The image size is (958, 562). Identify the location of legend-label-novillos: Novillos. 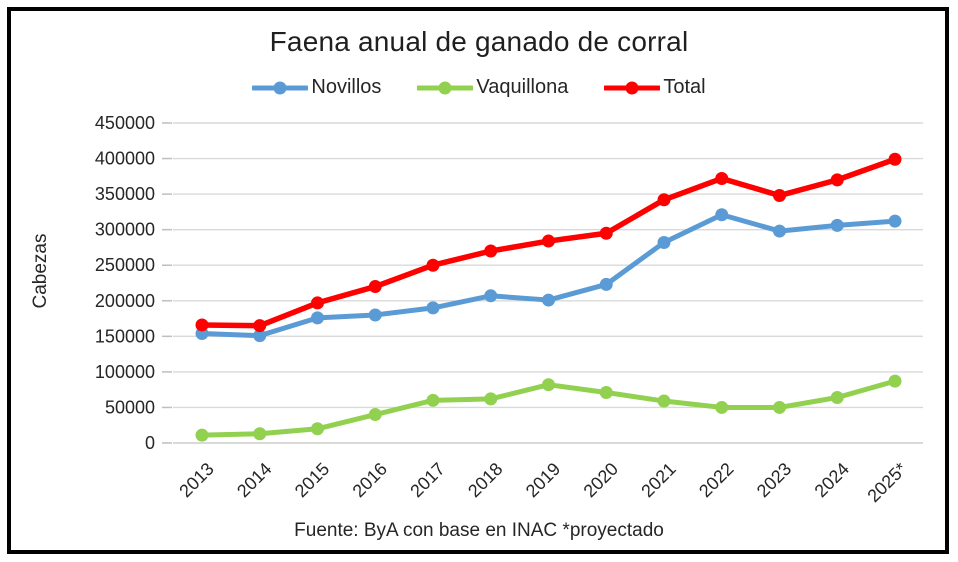
(346, 87).